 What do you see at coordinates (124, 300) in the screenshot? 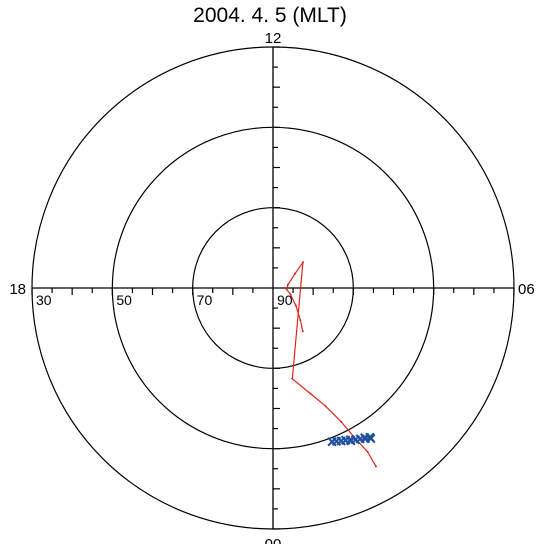
I see `latitude-tick-label: 50` at bounding box center [124, 300].